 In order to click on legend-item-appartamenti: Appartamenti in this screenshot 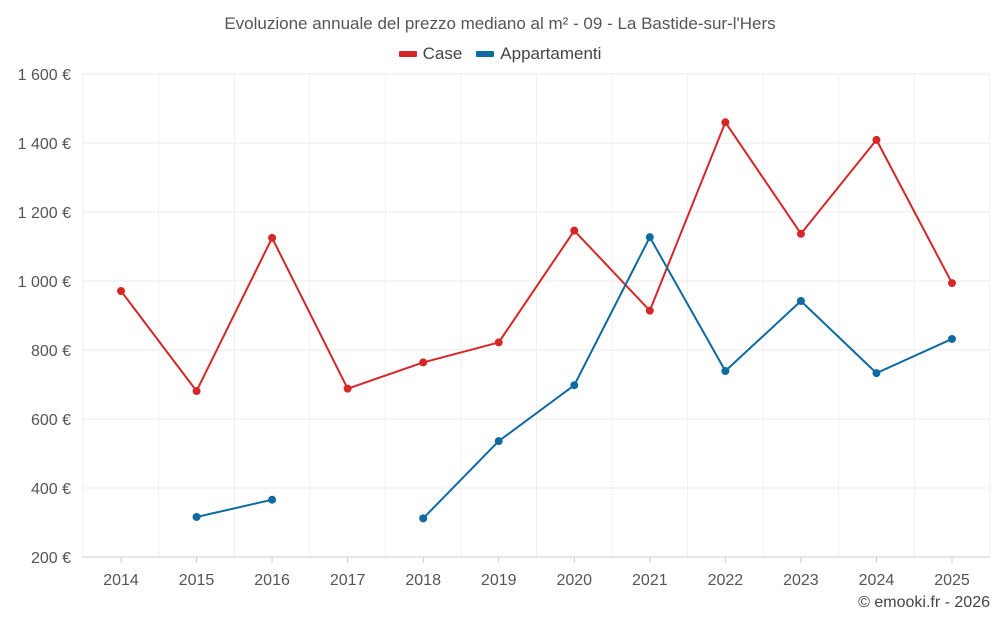, I will do `click(538, 54)`.